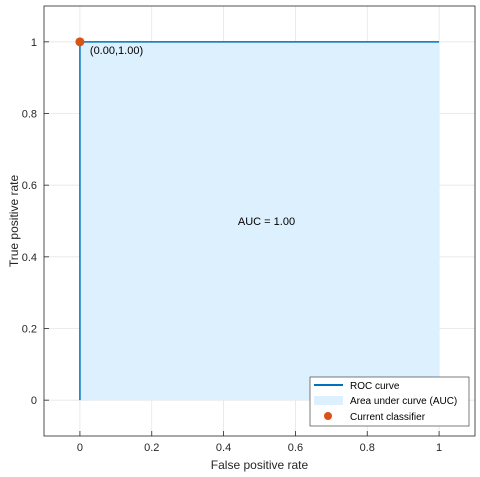  What do you see at coordinates (29, 115) in the screenshot?
I see `y-tick-label-4: 0.8` at bounding box center [29, 115].